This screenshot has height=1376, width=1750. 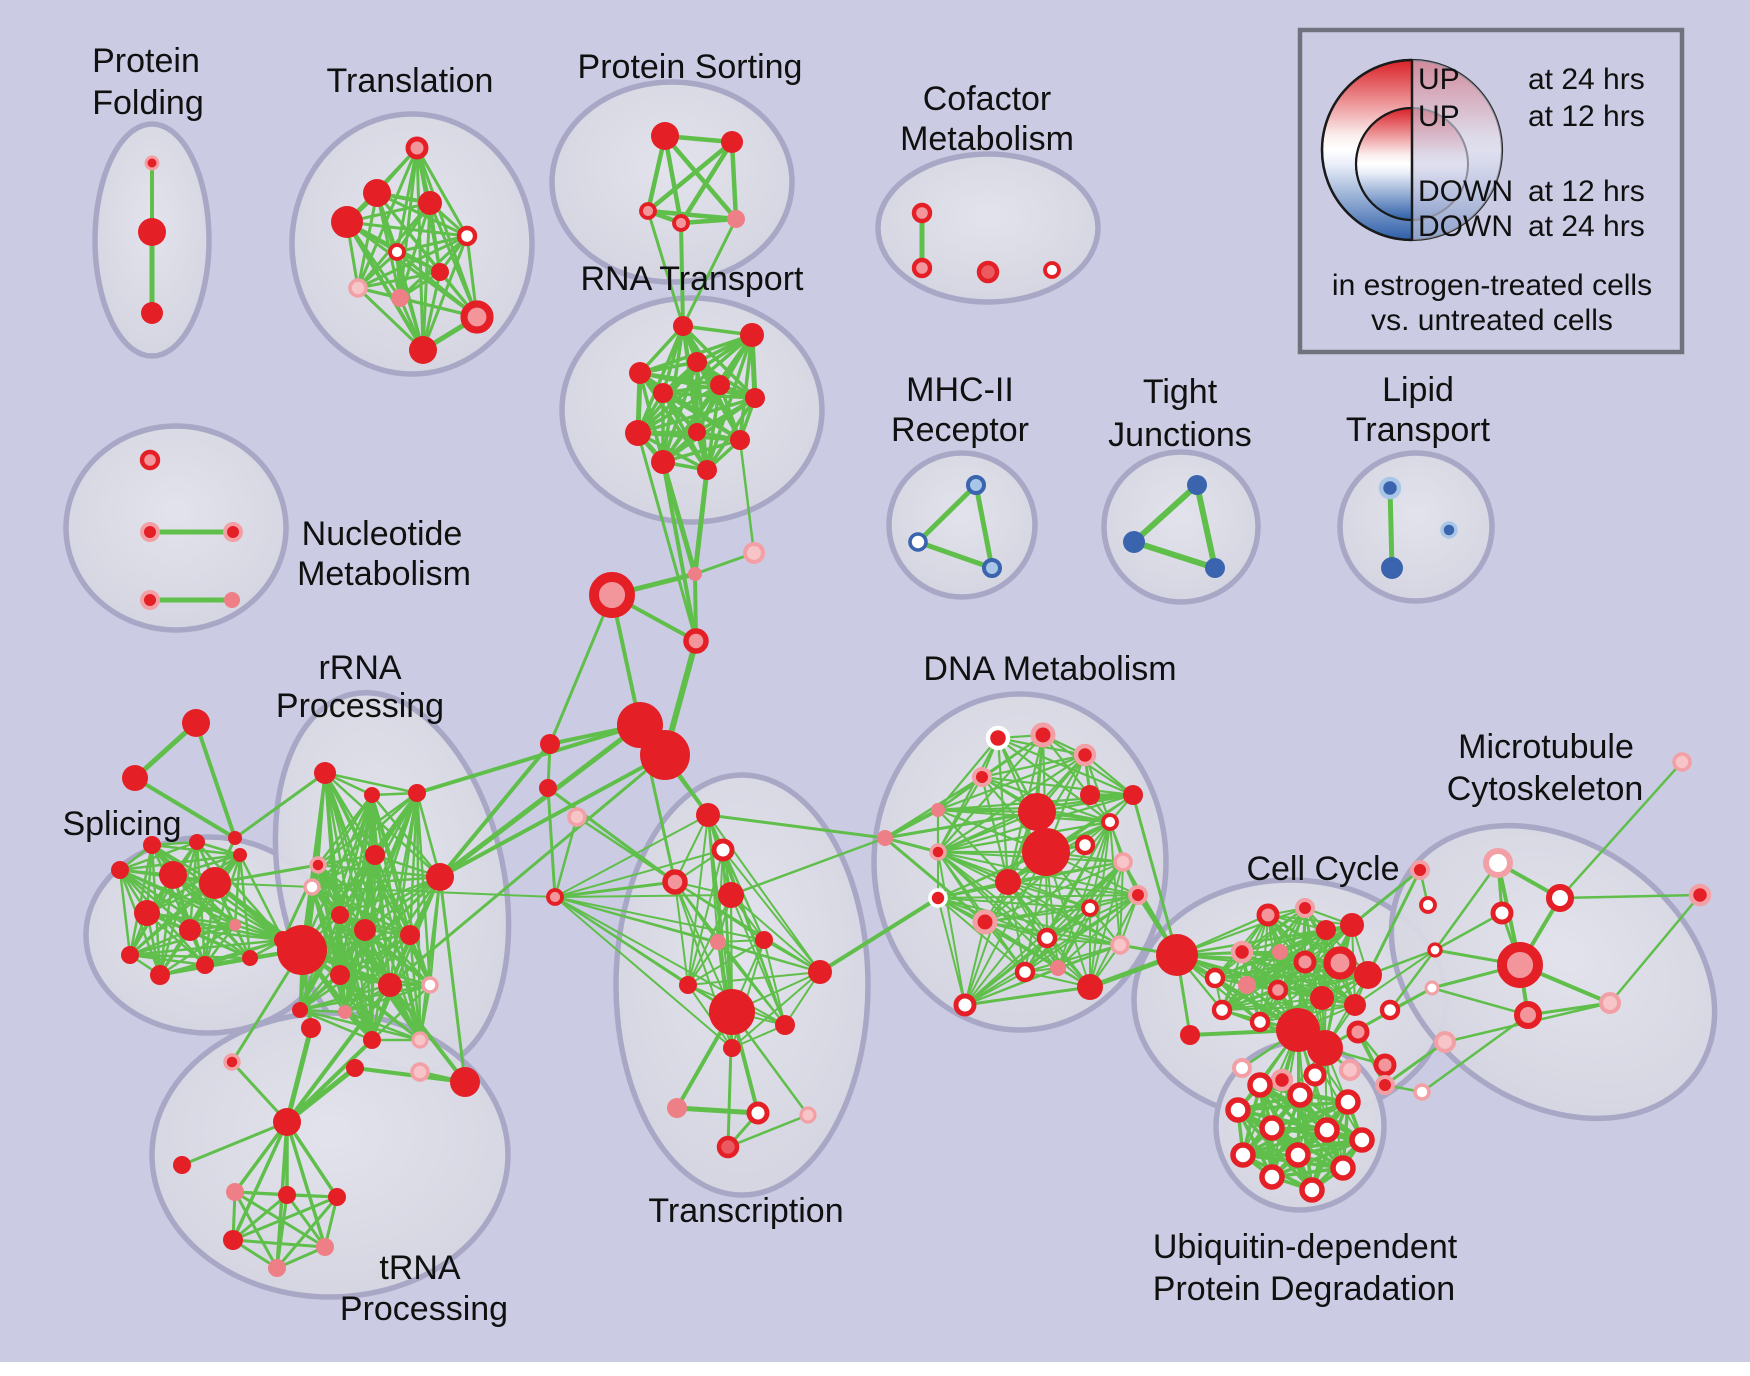 I want to click on legend-direction-label: DOWN, so click(x=1465, y=226).